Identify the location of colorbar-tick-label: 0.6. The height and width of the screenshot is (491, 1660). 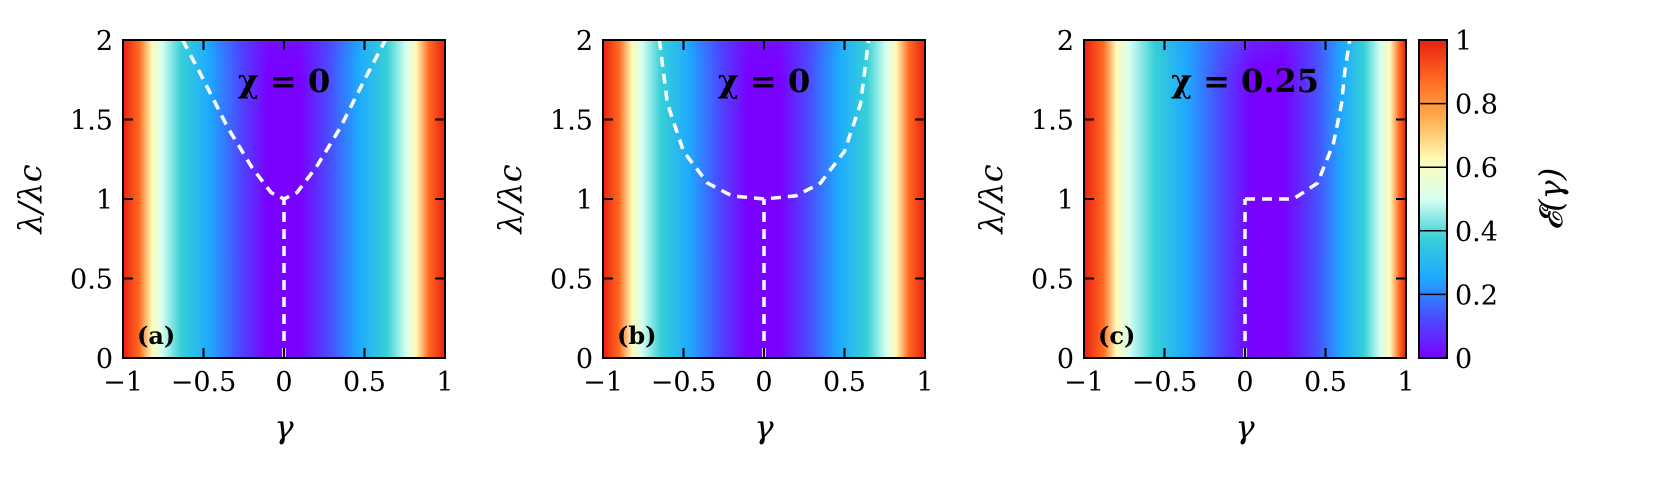
(1476, 168).